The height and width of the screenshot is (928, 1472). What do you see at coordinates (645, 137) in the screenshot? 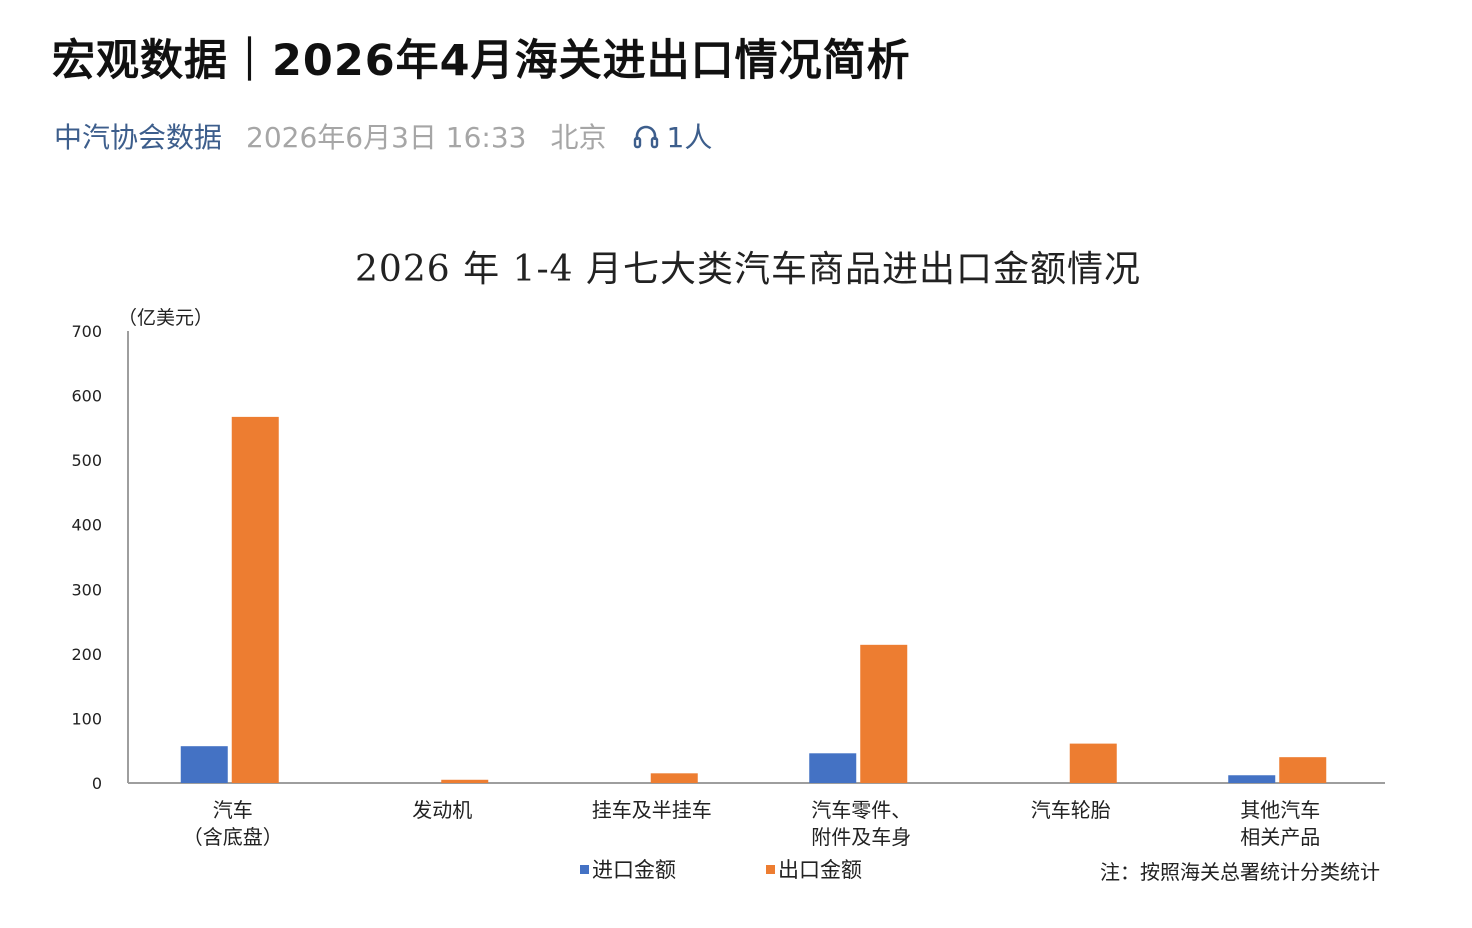
I see `headphones-icon` at bounding box center [645, 137].